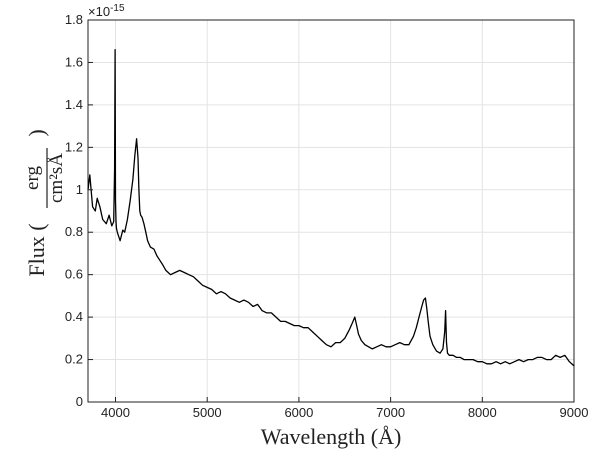  Describe the element at coordinates (74, 231) in the screenshot. I see `y-tick-label: 0.8` at that location.